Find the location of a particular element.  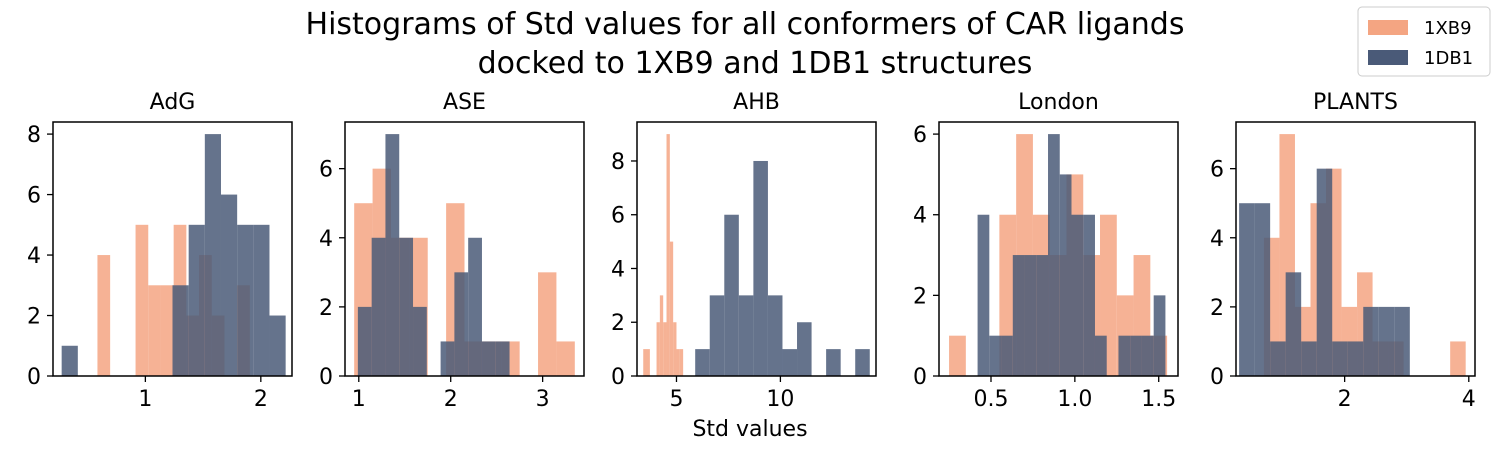

legend-label-1xb9: 1XB9 is located at coordinates (1448, 28).